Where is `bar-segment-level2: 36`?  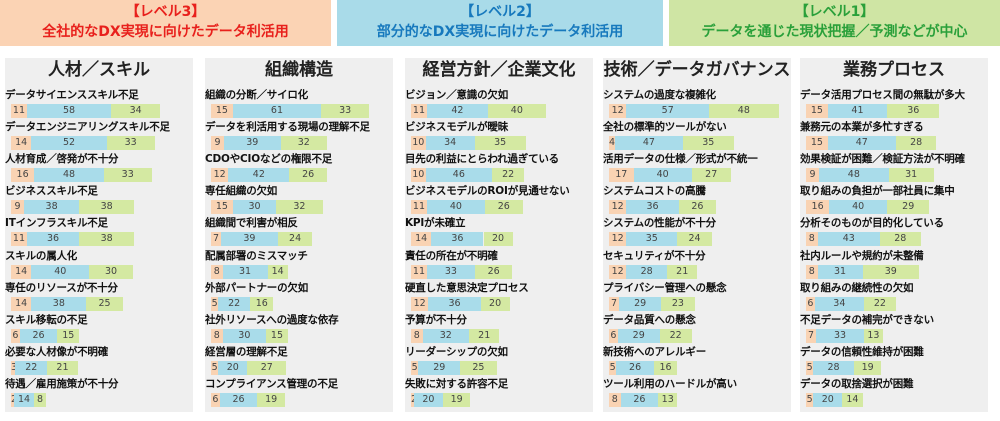 bar-segment-level2: 36 is located at coordinates (652, 207).